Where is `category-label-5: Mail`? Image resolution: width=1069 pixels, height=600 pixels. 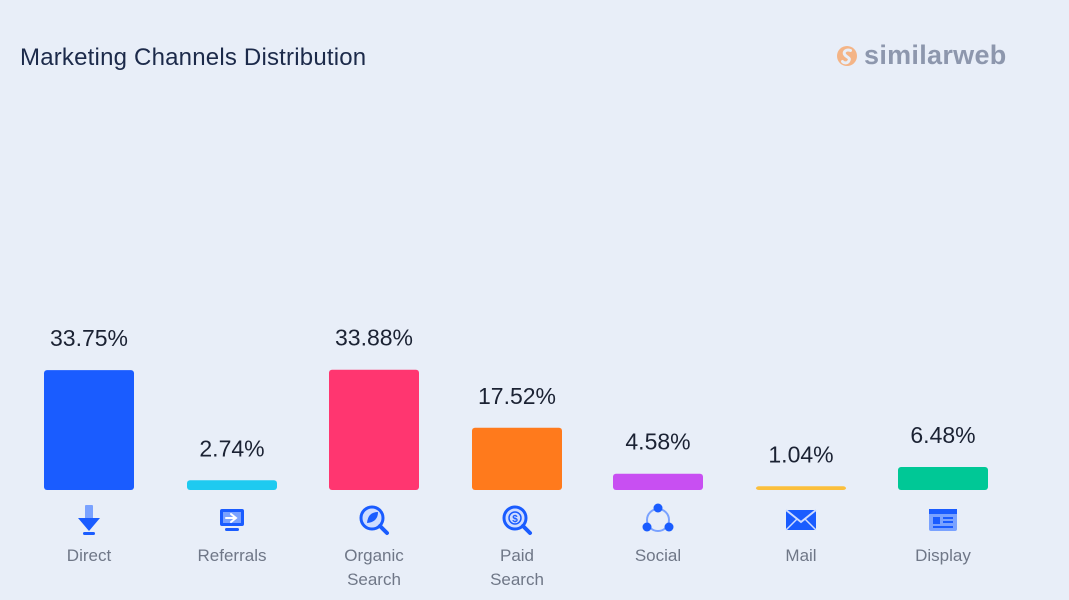
category-label-5: Mail is located at coordinates (800, 555).